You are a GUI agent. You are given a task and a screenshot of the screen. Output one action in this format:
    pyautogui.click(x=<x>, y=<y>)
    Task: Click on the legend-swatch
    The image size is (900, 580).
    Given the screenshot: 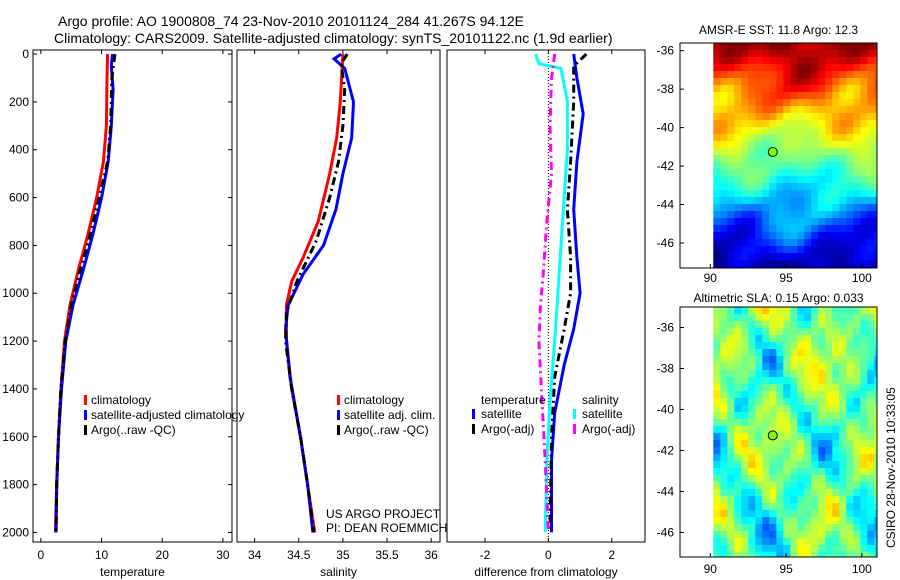 What is the action you would take?
    pyautogui.click(x=338, y=430)
    